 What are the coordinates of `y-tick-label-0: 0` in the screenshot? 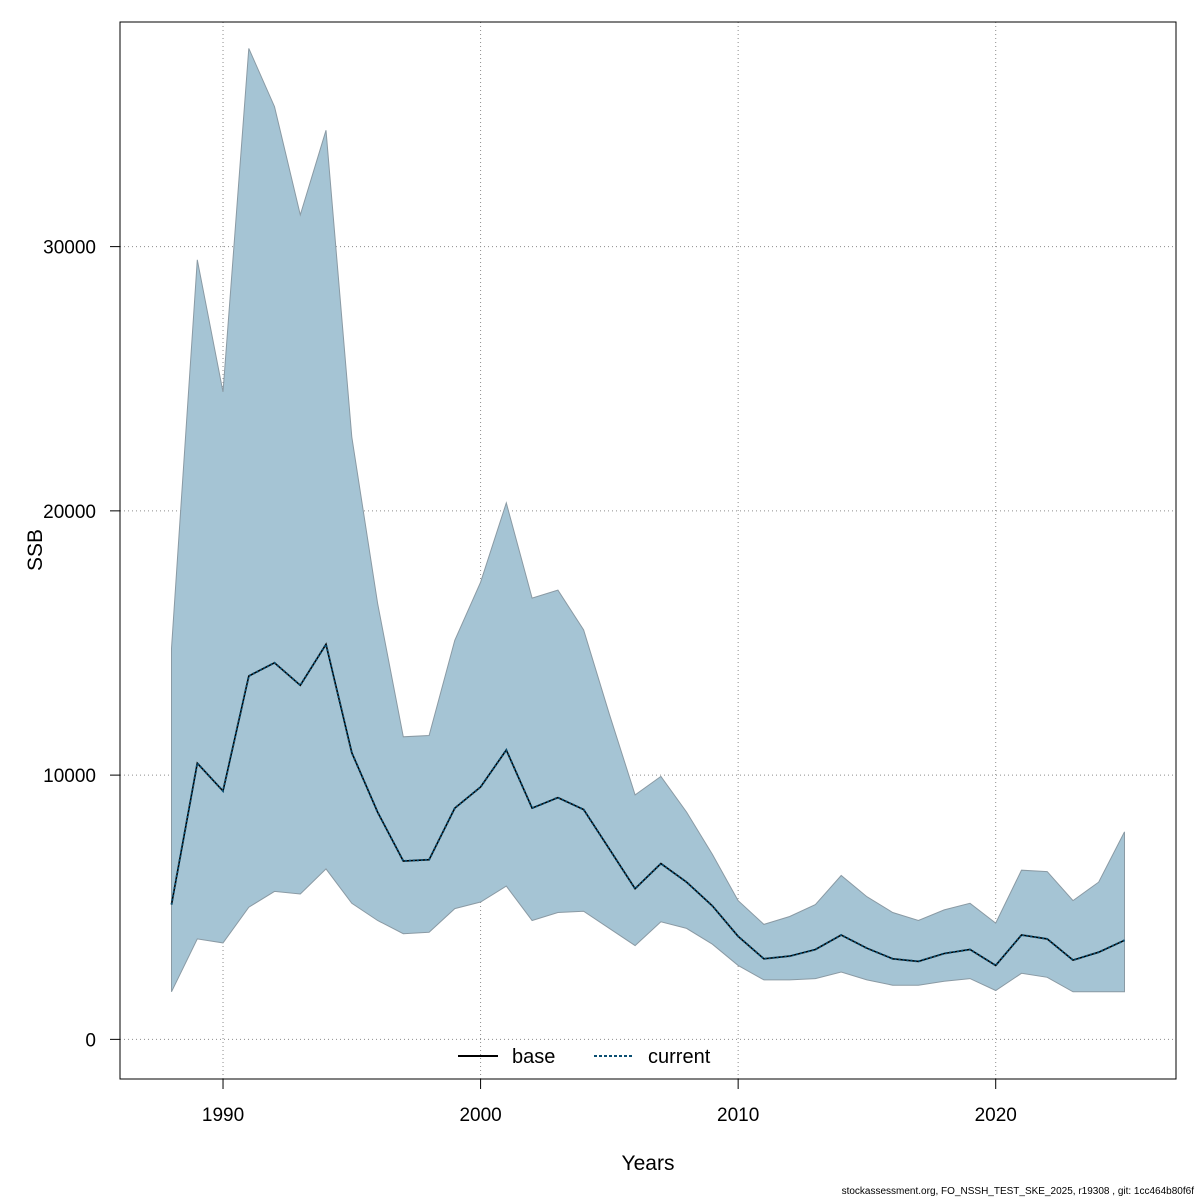 It's located at (90, 1040).